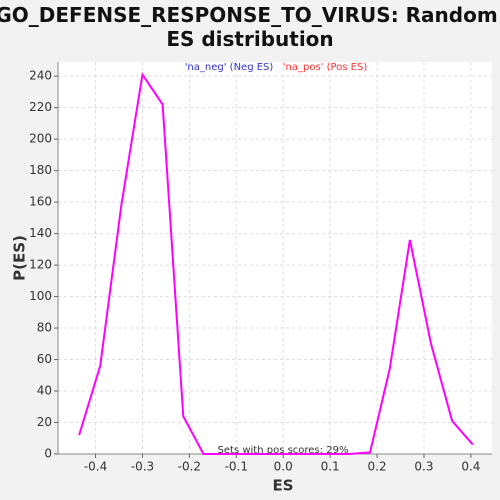 The height and width of the screenshot is (500, 500). I want to click on x-tick-label: 0.2, so click(377, 467).